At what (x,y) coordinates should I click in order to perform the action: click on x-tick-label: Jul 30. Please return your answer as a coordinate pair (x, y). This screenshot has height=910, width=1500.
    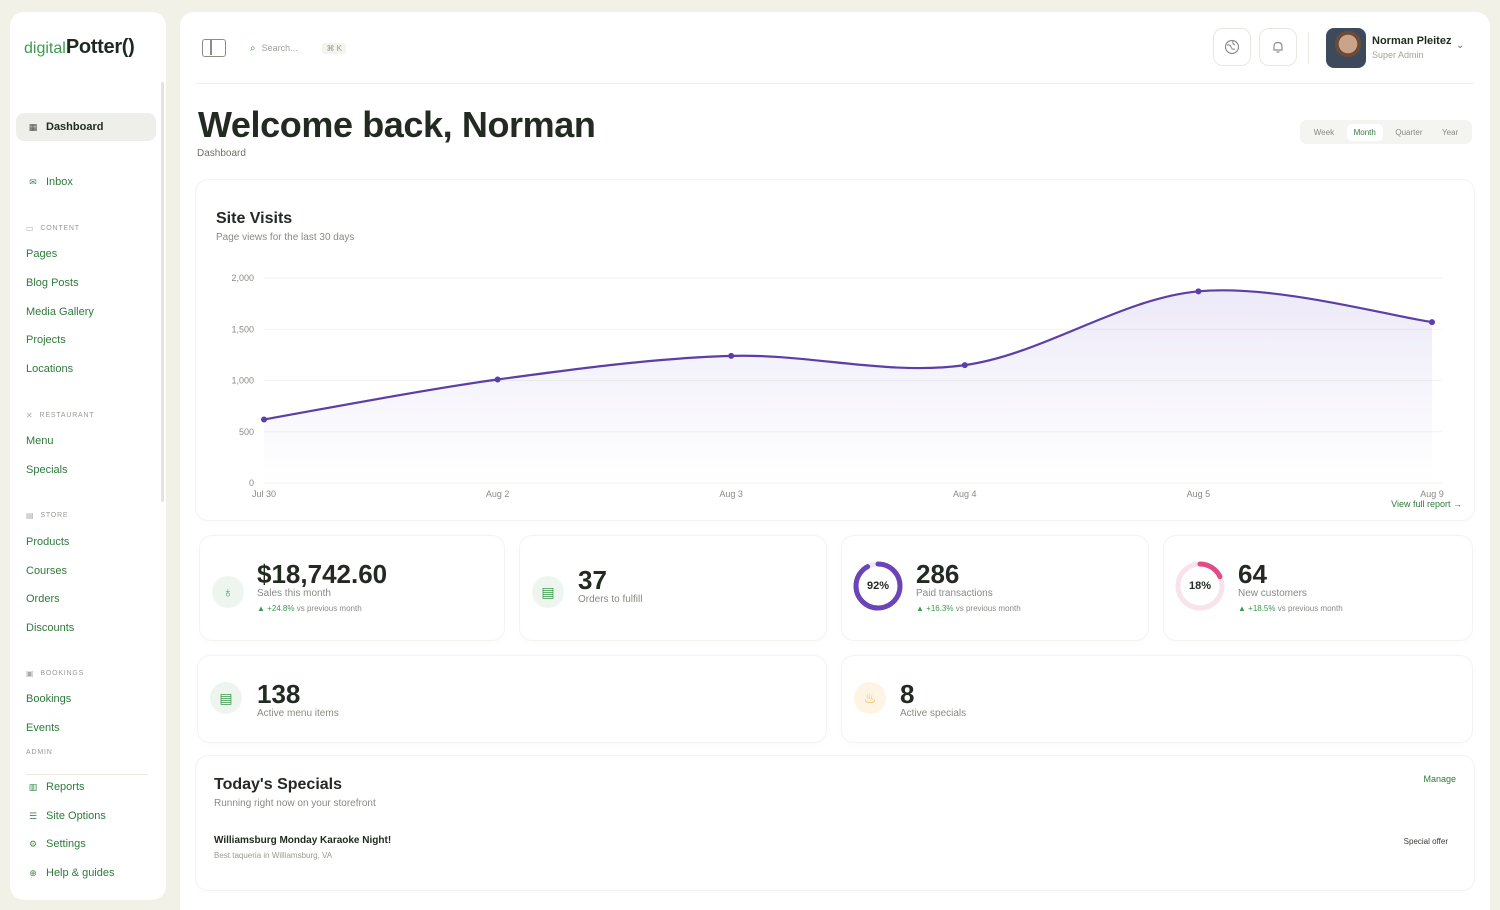
    Looking at the image, I should click on (264, 494).